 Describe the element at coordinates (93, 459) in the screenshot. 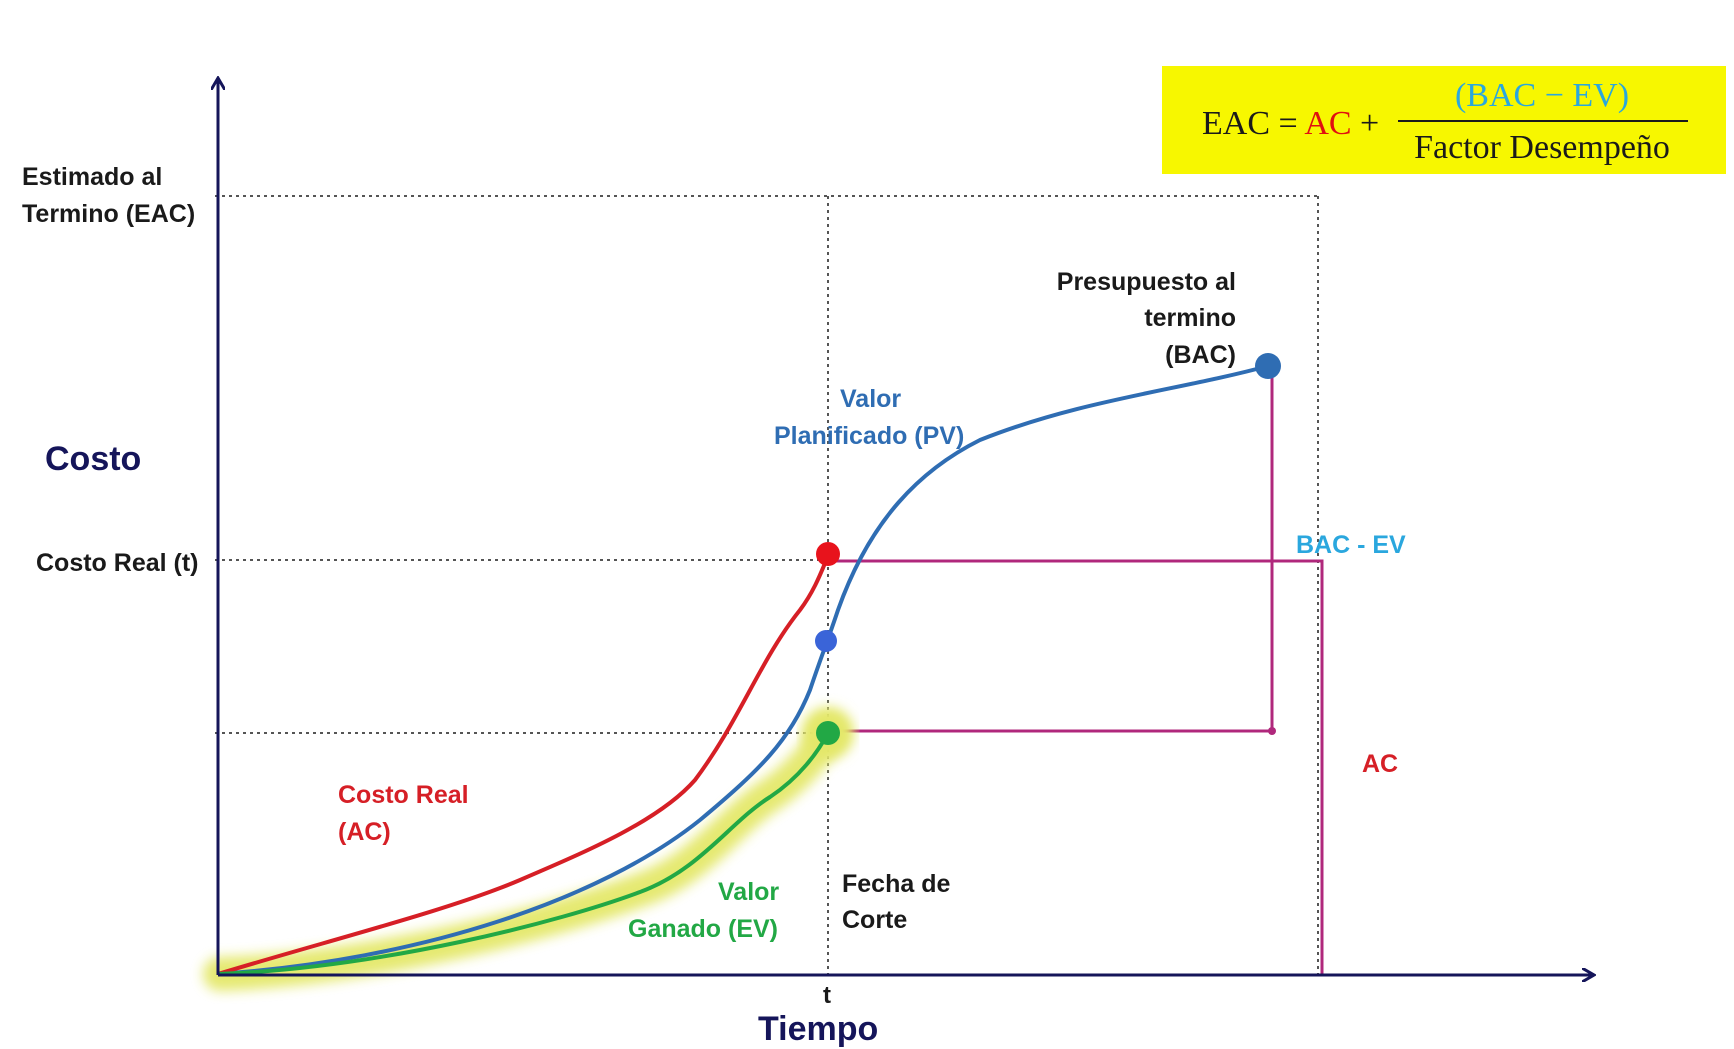

I see `y-axis-title: Costo` at that location.